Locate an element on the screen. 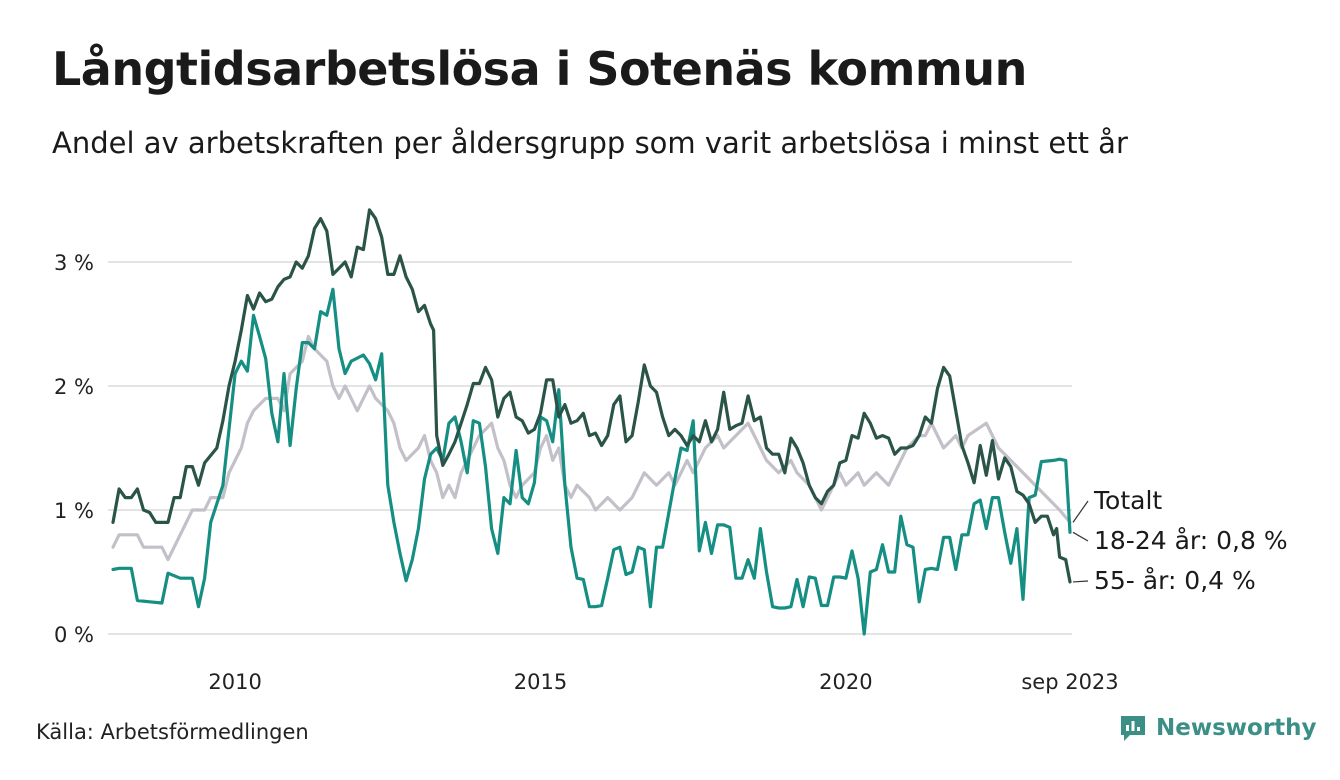 This screenshot has height=780, width=1340. x-axis: 2010 2015 2020 sep 2023 is located at coordinates (663, 682).